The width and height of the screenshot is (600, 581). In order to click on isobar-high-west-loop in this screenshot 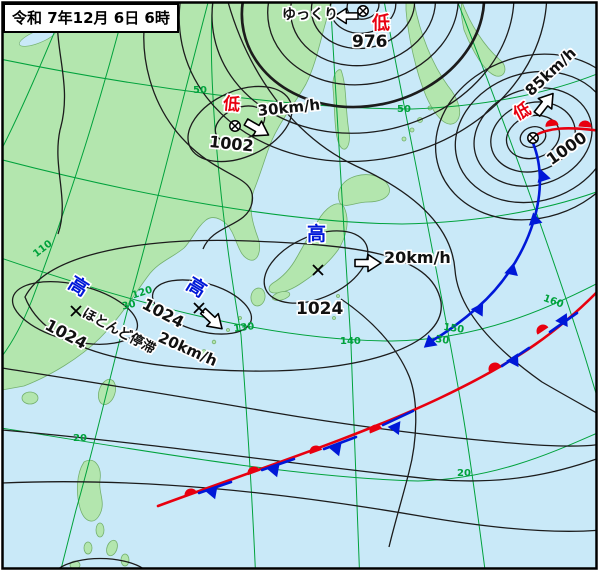, I will do `click(75, 313)`.